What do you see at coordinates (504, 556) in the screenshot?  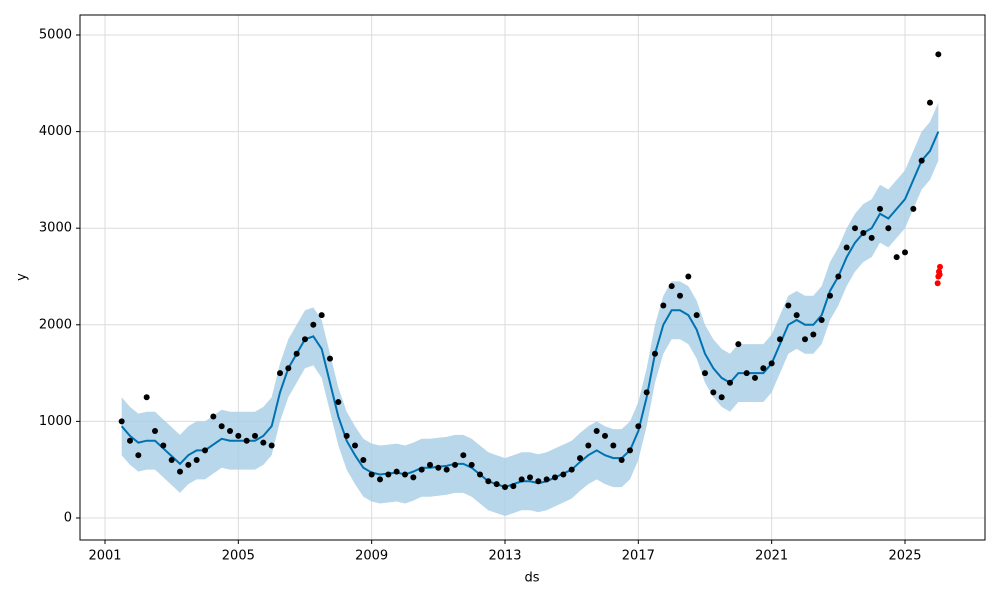 I see `x-tick-label: 2013` at bounding box center [504, 556].